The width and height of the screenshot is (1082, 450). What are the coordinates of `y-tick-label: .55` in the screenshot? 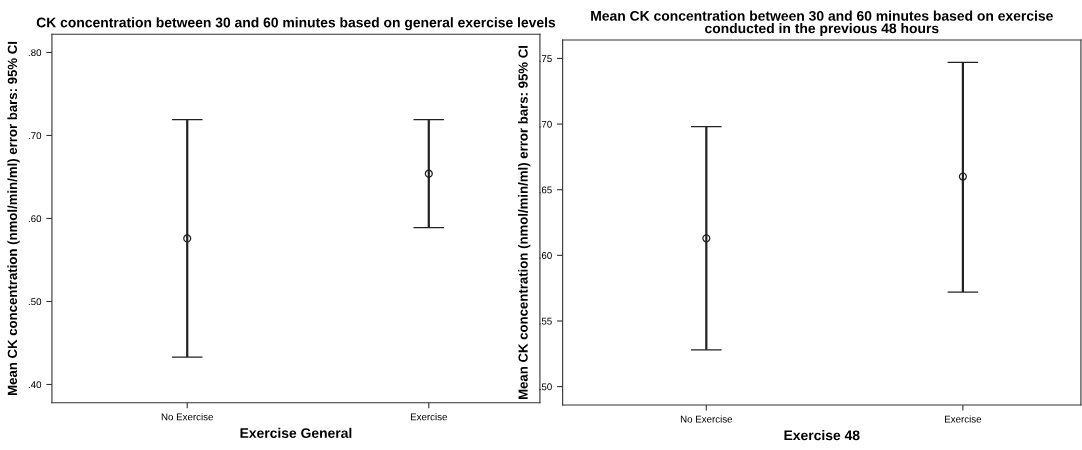 It's located at (545, 321).